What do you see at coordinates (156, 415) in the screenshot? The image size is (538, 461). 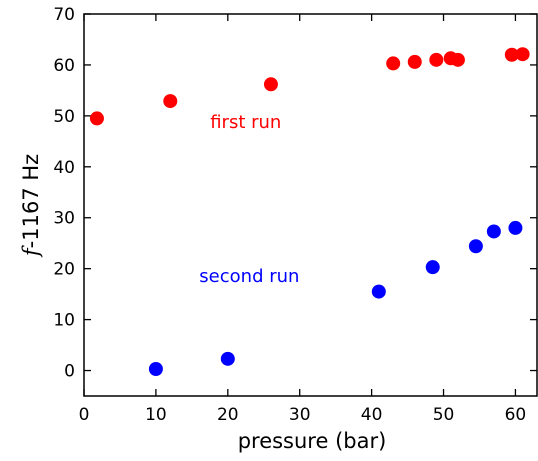 I see `x-tick-label-1: 10` at bounding box center [156, 415].